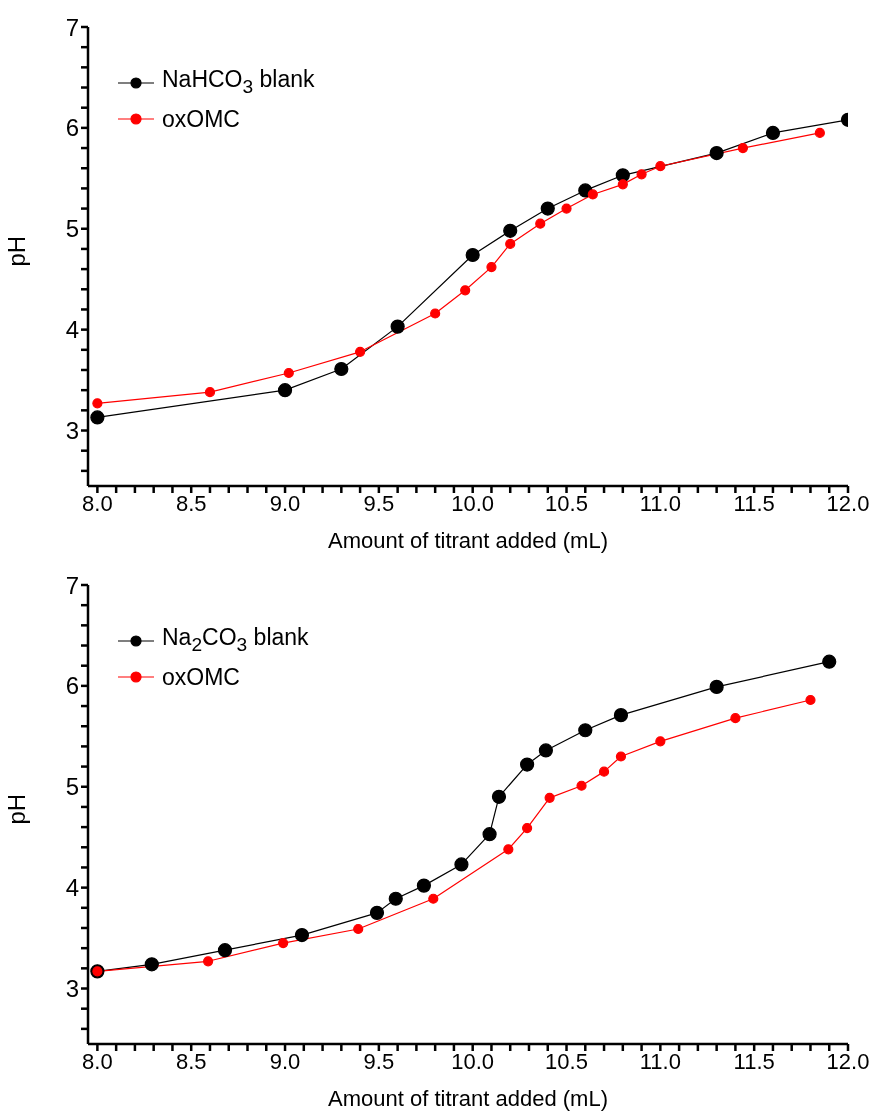 The width and height of the screenshot is (886, 1119). Describe the element at coordinates (238, 82) in the screenshot. I see `legend-label: NaHCO$_{3}$ blank` at that location.